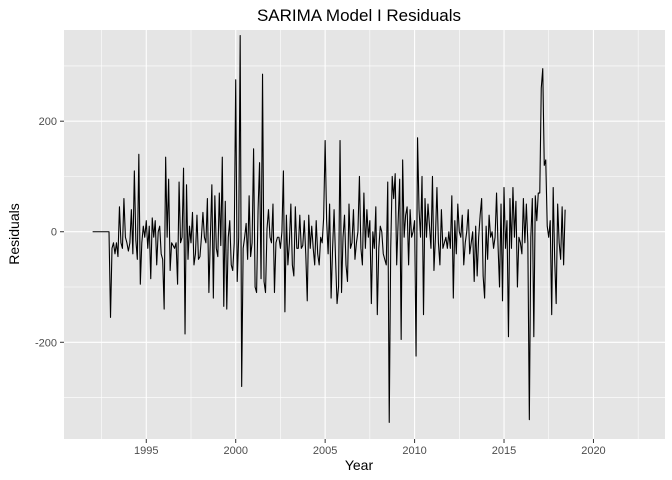  What do you see at coordinates (593, 451) in the screenshot?
I see `x-tick-label: 2020` at bounding box center [593, 451].